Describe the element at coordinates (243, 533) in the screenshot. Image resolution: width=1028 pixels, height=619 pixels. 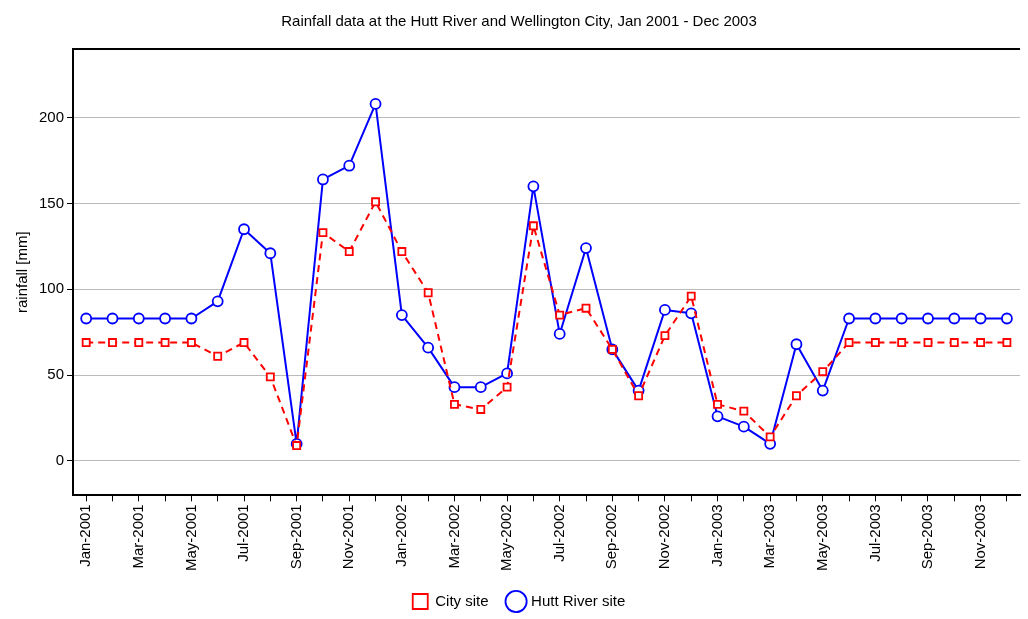
I see `x-tick-label: Jul-2001` at that location.